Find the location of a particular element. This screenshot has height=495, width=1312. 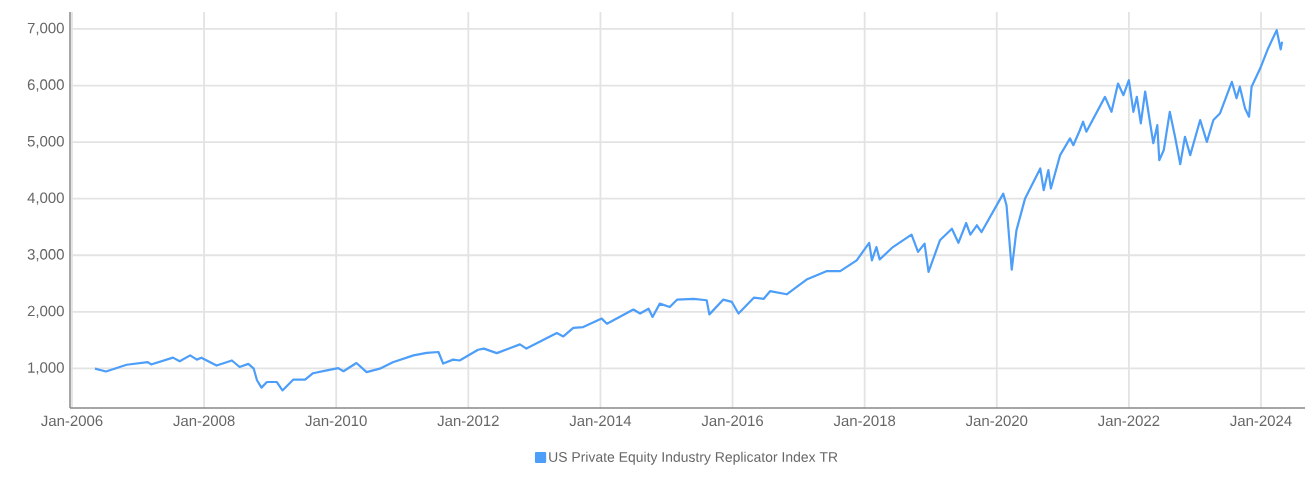

legend-label: US Private Equity Industry Replicator Index TR is located at coordinates (693, 458).